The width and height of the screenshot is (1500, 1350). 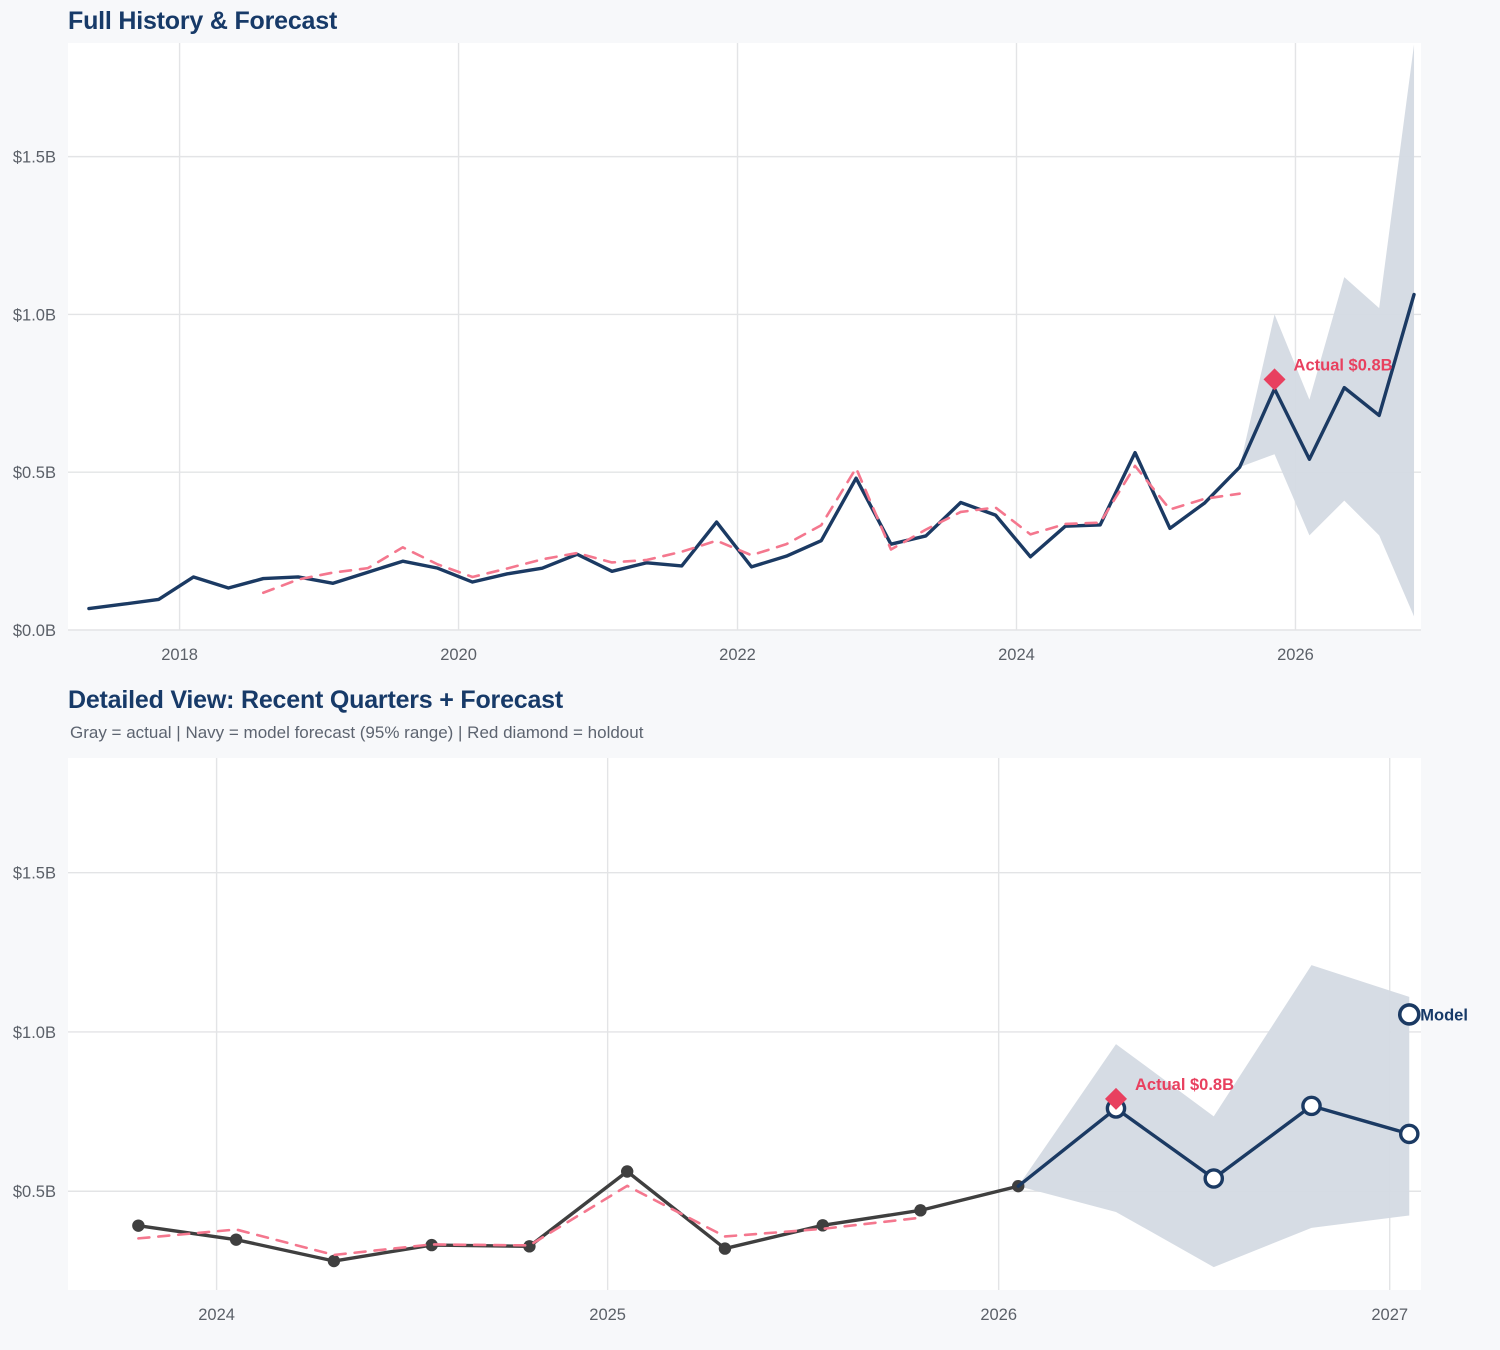 I want to click on x-axis-tick-label: 2022, so click(x=737, y=655).